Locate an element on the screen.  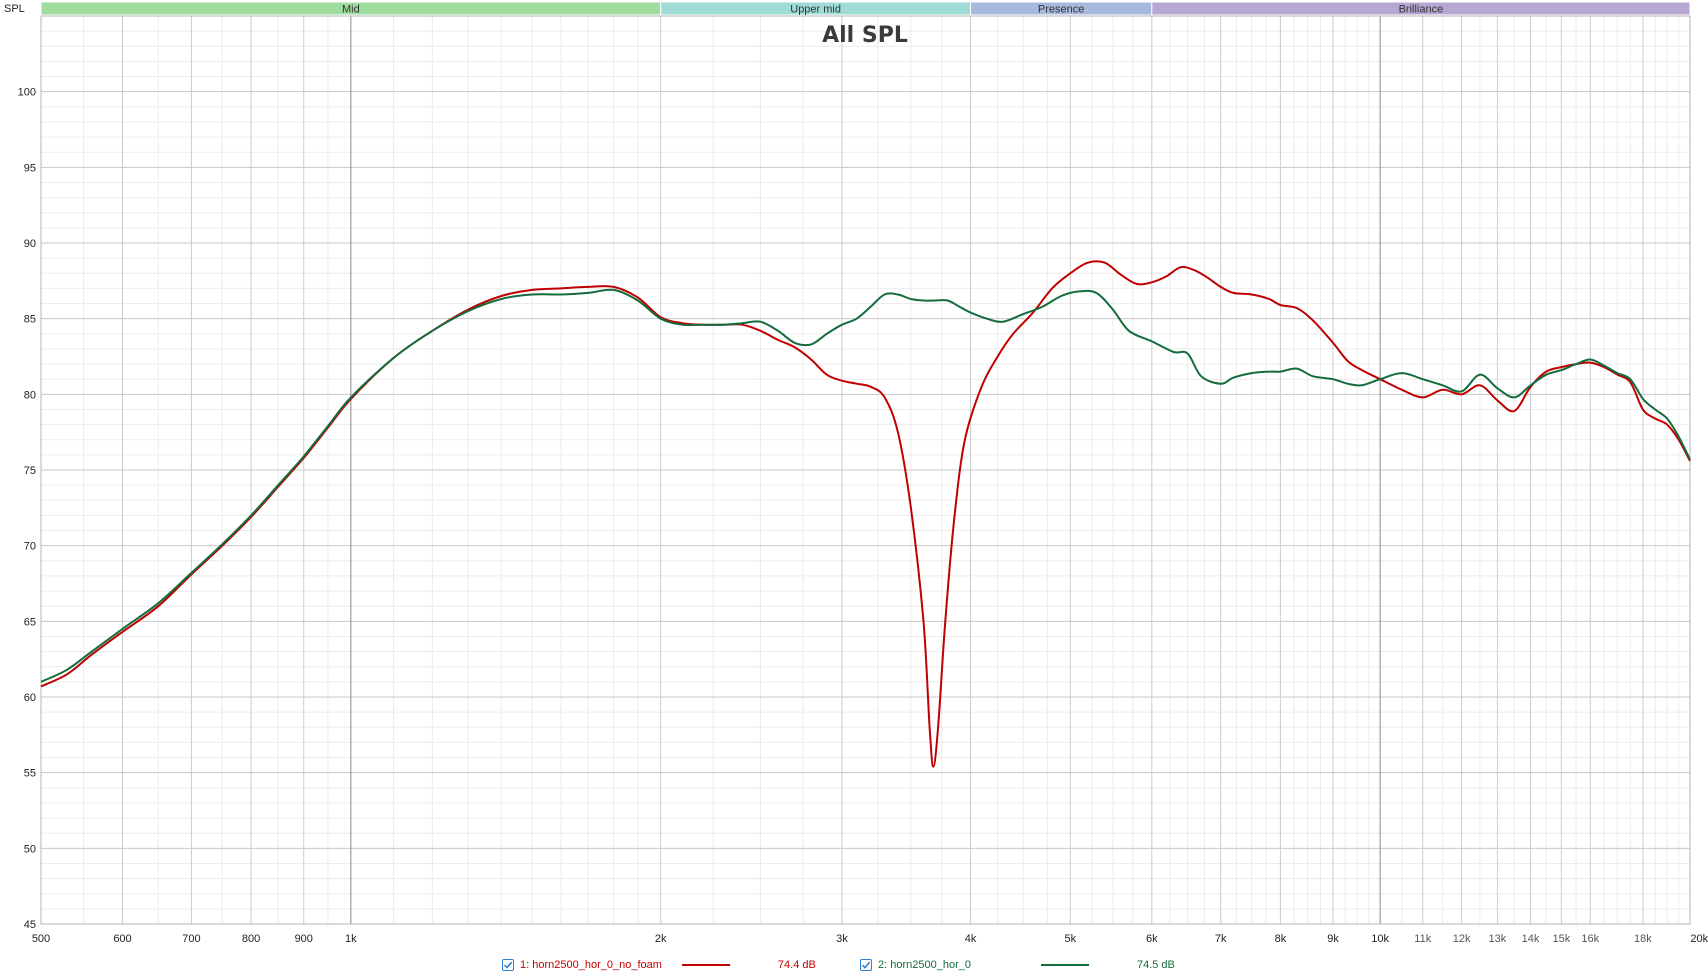
x-tick-label: 500 is located at coordinates (41, 939).